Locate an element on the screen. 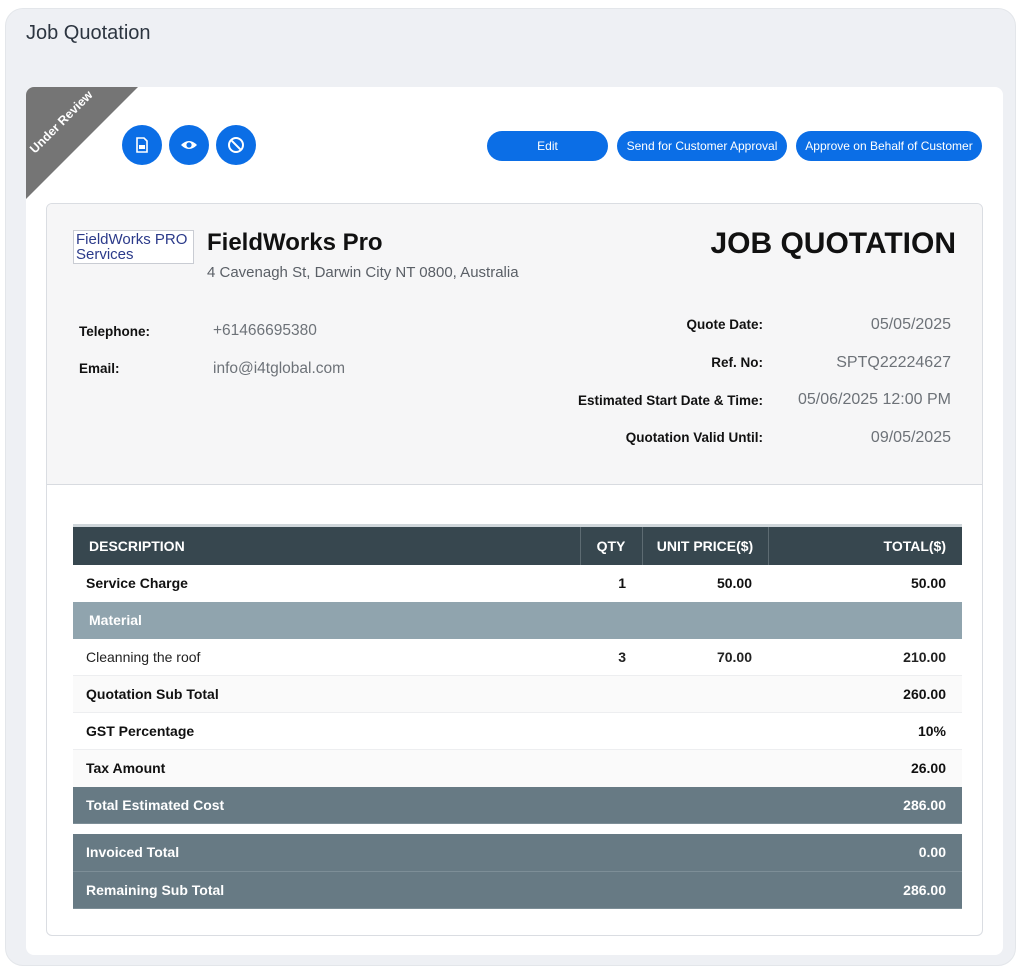  total-estimated-label: Total Estimated Cost is located at coordinates (420, 805).